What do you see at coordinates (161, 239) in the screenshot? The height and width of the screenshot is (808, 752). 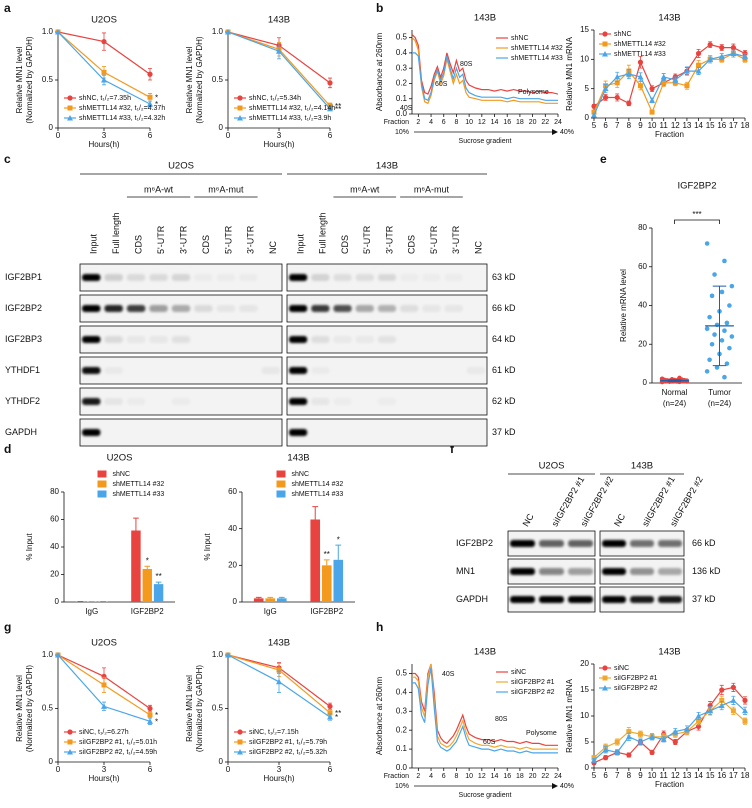 I see `lane-label: 5'-UTR` at bounding box center [161, 239].